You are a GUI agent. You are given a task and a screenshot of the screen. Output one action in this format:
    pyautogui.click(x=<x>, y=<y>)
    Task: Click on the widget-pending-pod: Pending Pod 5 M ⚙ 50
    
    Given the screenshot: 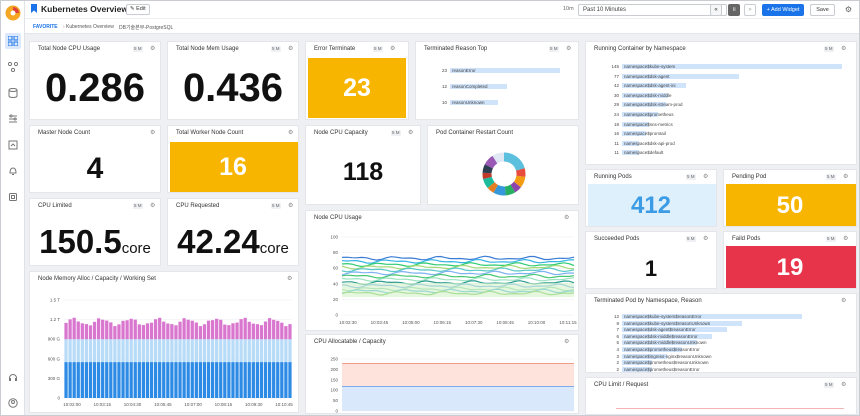 What is the action you would take?
    pyautogui.click(x=790, y=198)
    